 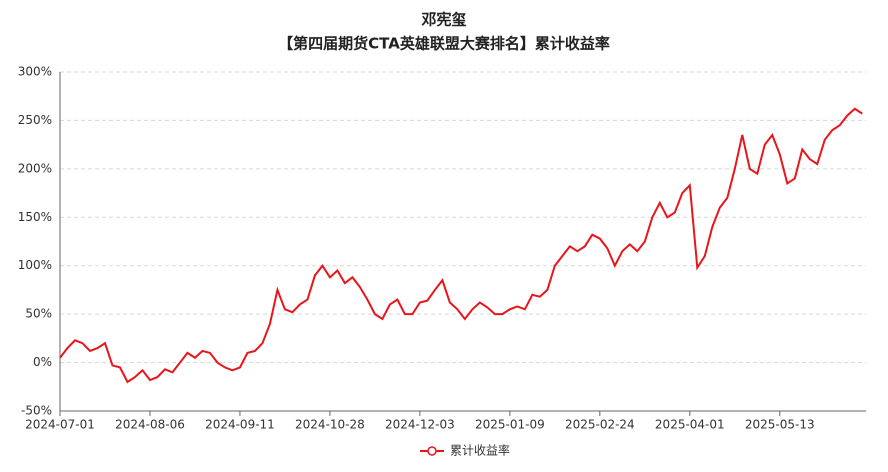 What do you see at coordinates (60, 425) in the screenshot?
I see `x-tick-label: 2024-07-01` at bounding box center [60, 425].